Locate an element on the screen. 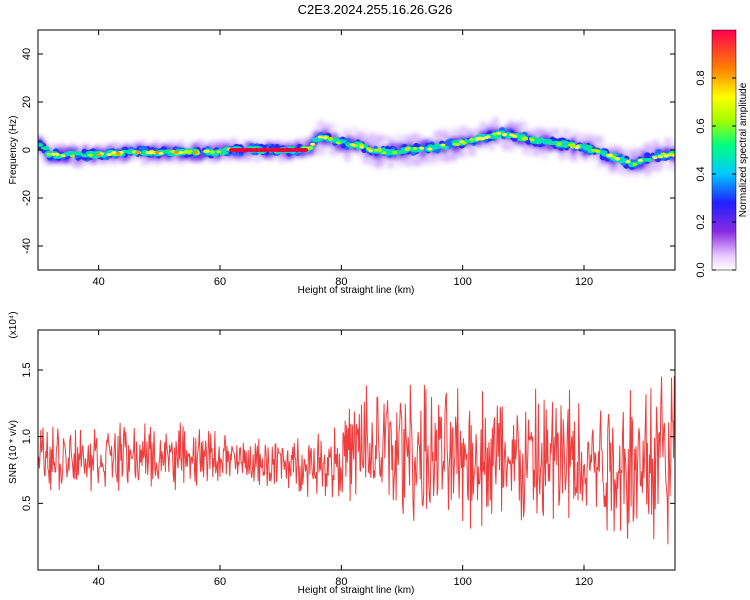  snr-x-tick-label: 60 is located at coordinates (220, 582).